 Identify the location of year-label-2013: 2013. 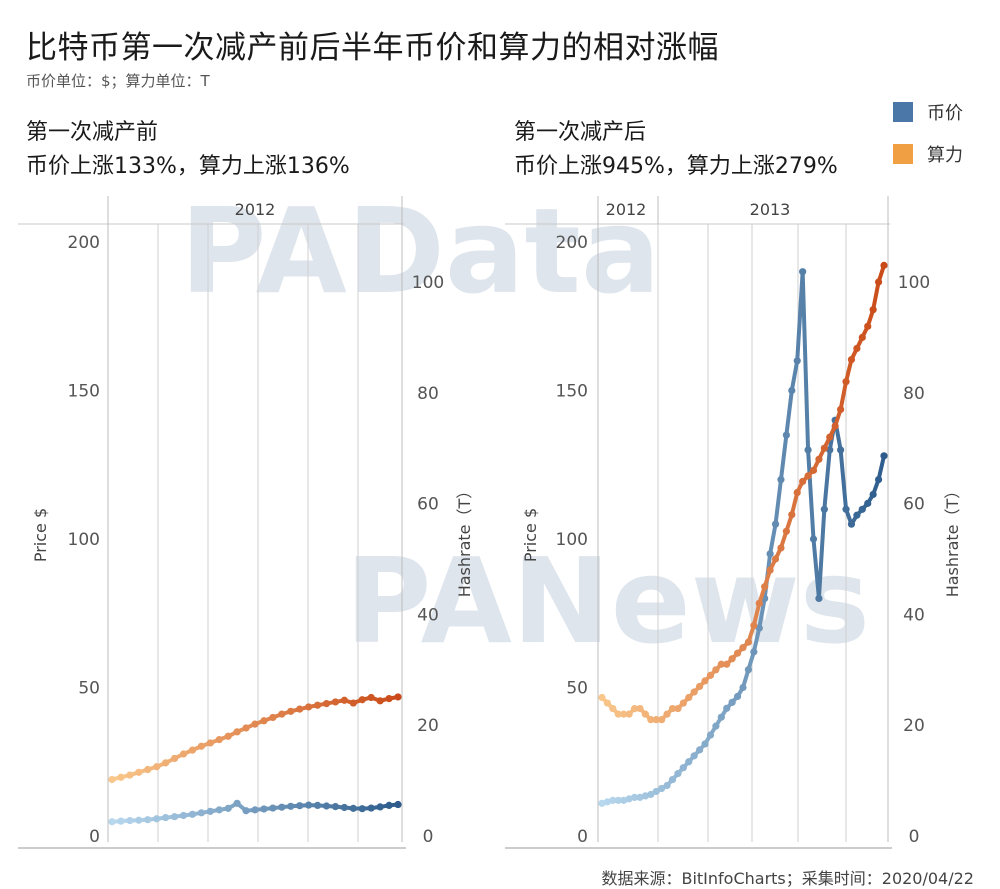
(770, 209).